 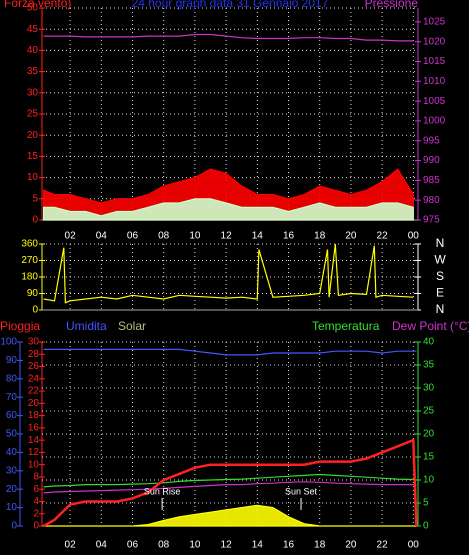 What do you see at coordinates (12, 397) in the screenshot?
I see `y-tick-label: 70` at bounding box center [12, 397].